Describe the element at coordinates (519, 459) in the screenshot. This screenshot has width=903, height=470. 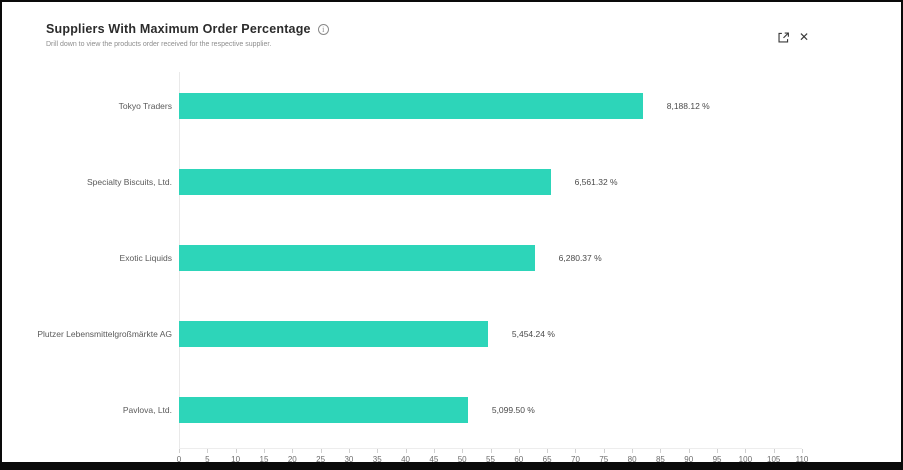
I see `x-tick-label: 60` at that location.